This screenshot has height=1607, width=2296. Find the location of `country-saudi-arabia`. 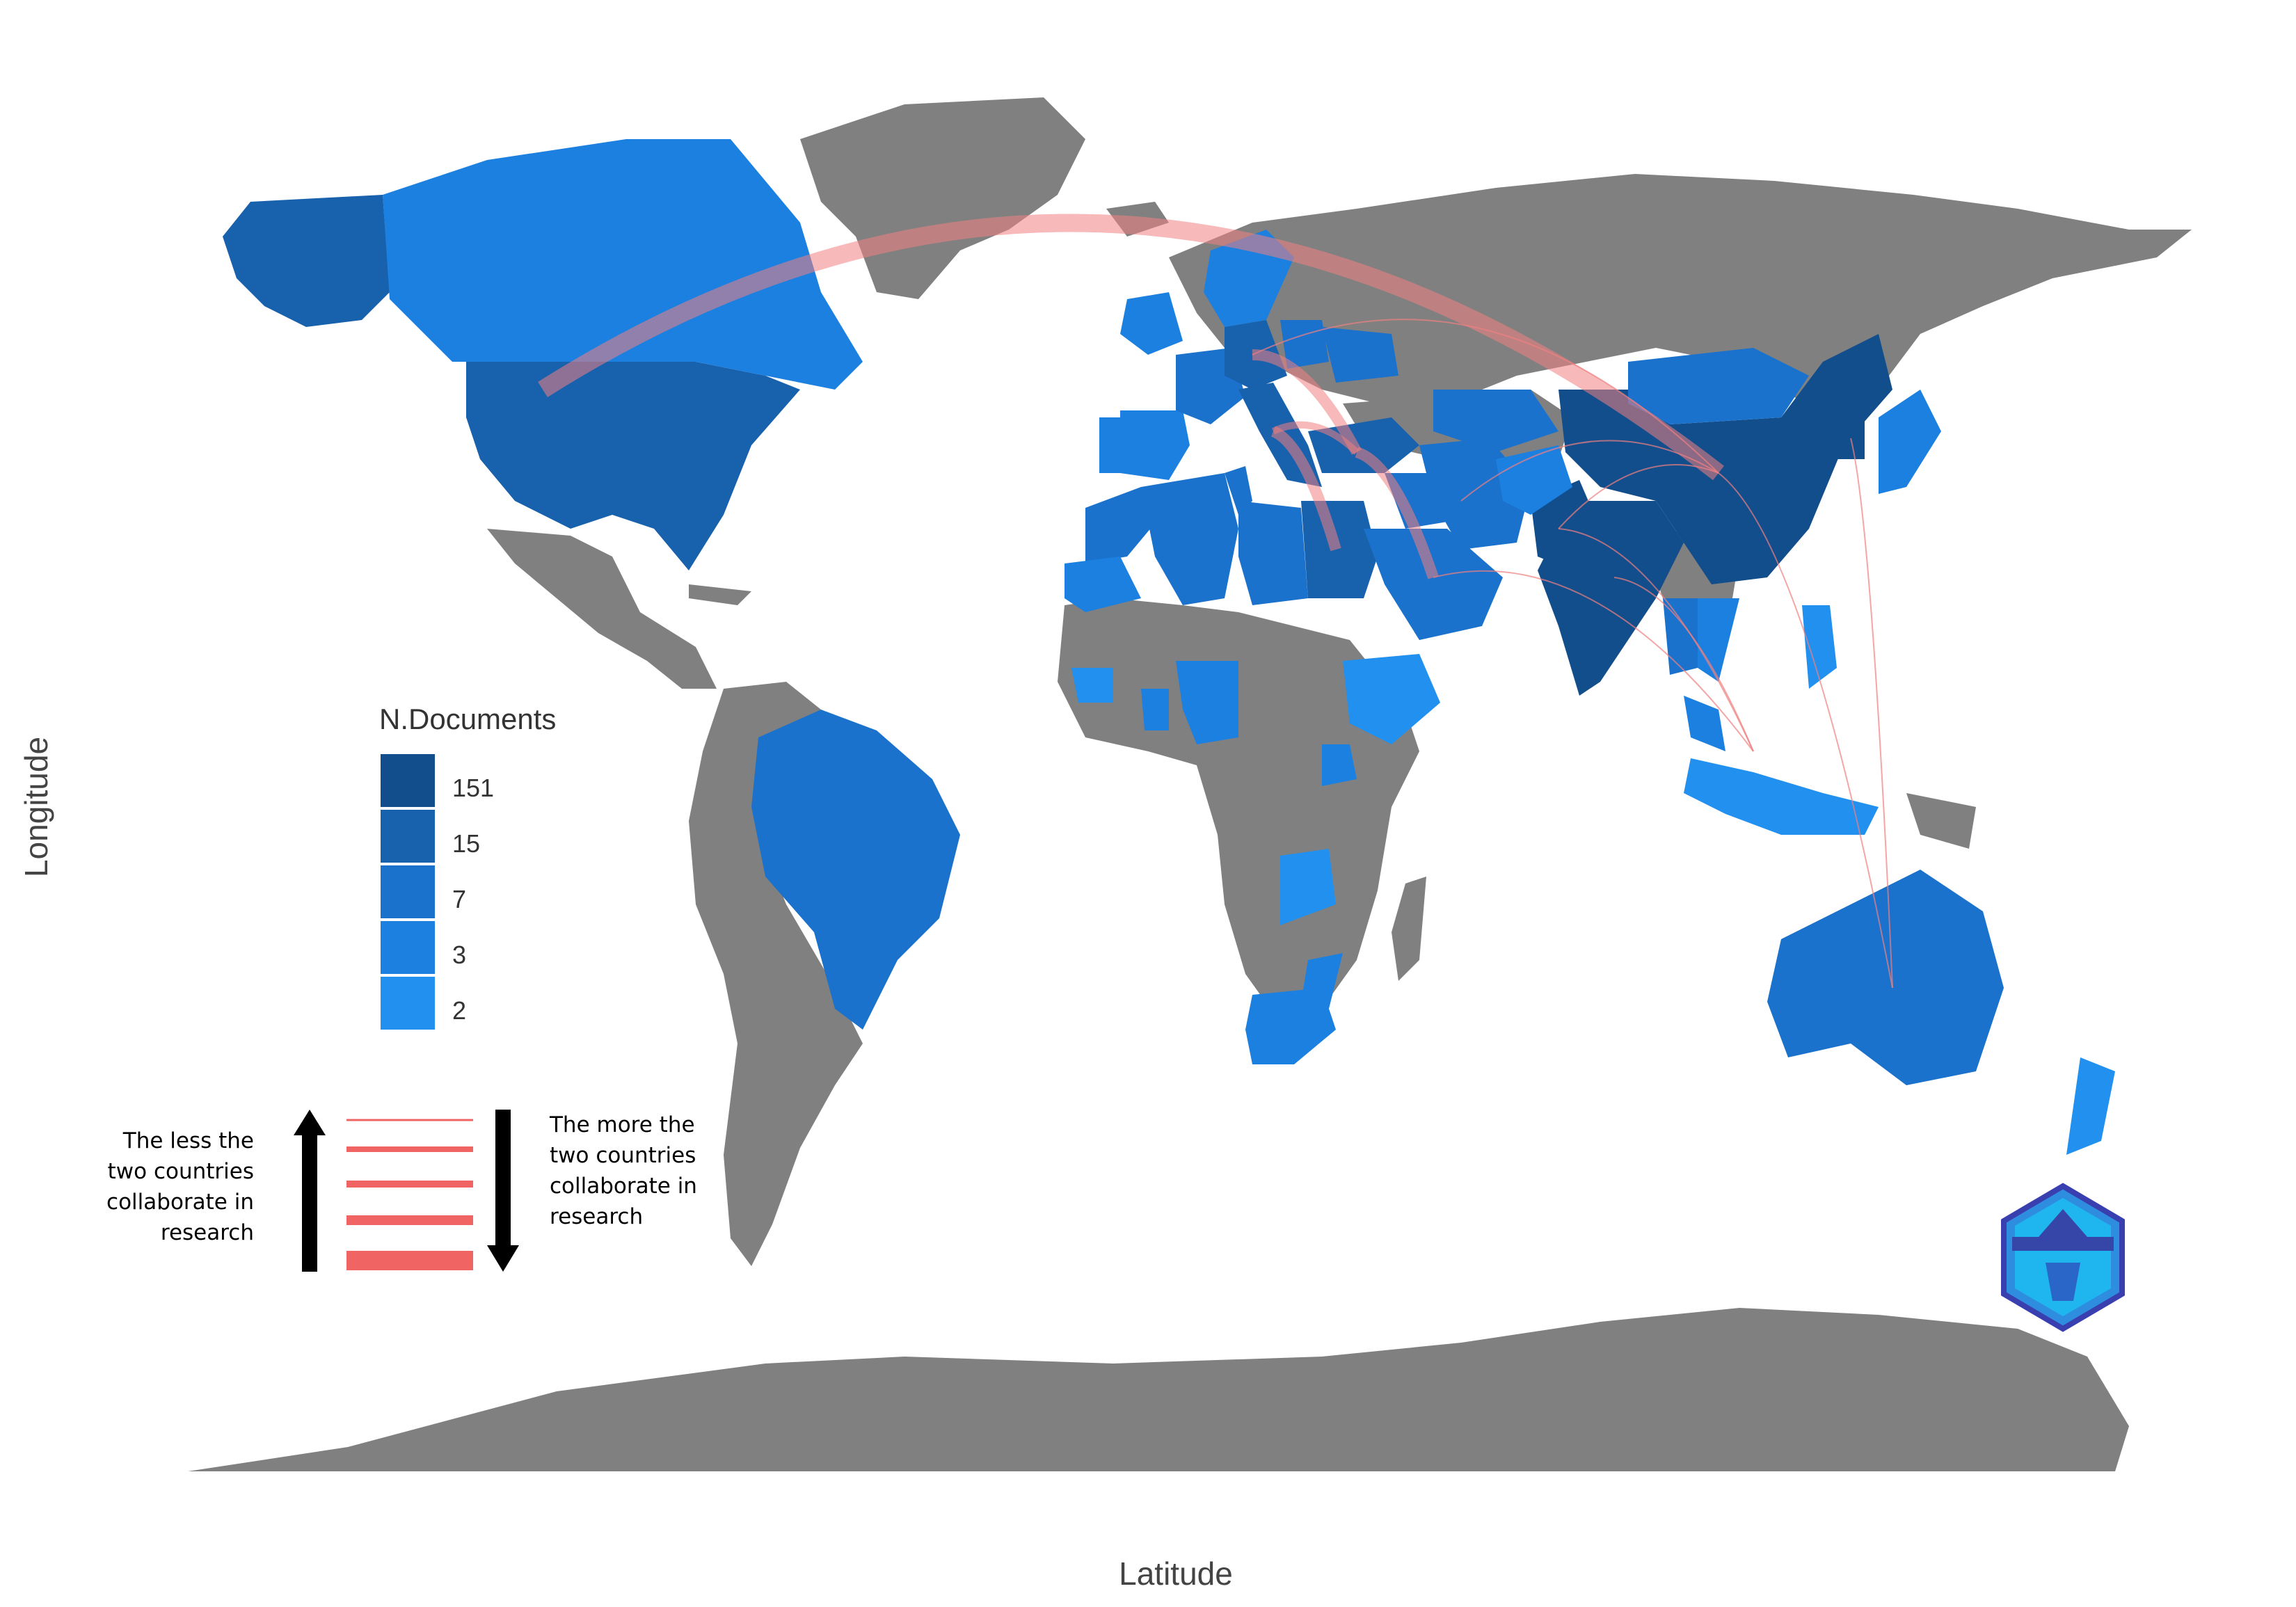

country-saudi-arabia is located at coordinates (1434, 584).